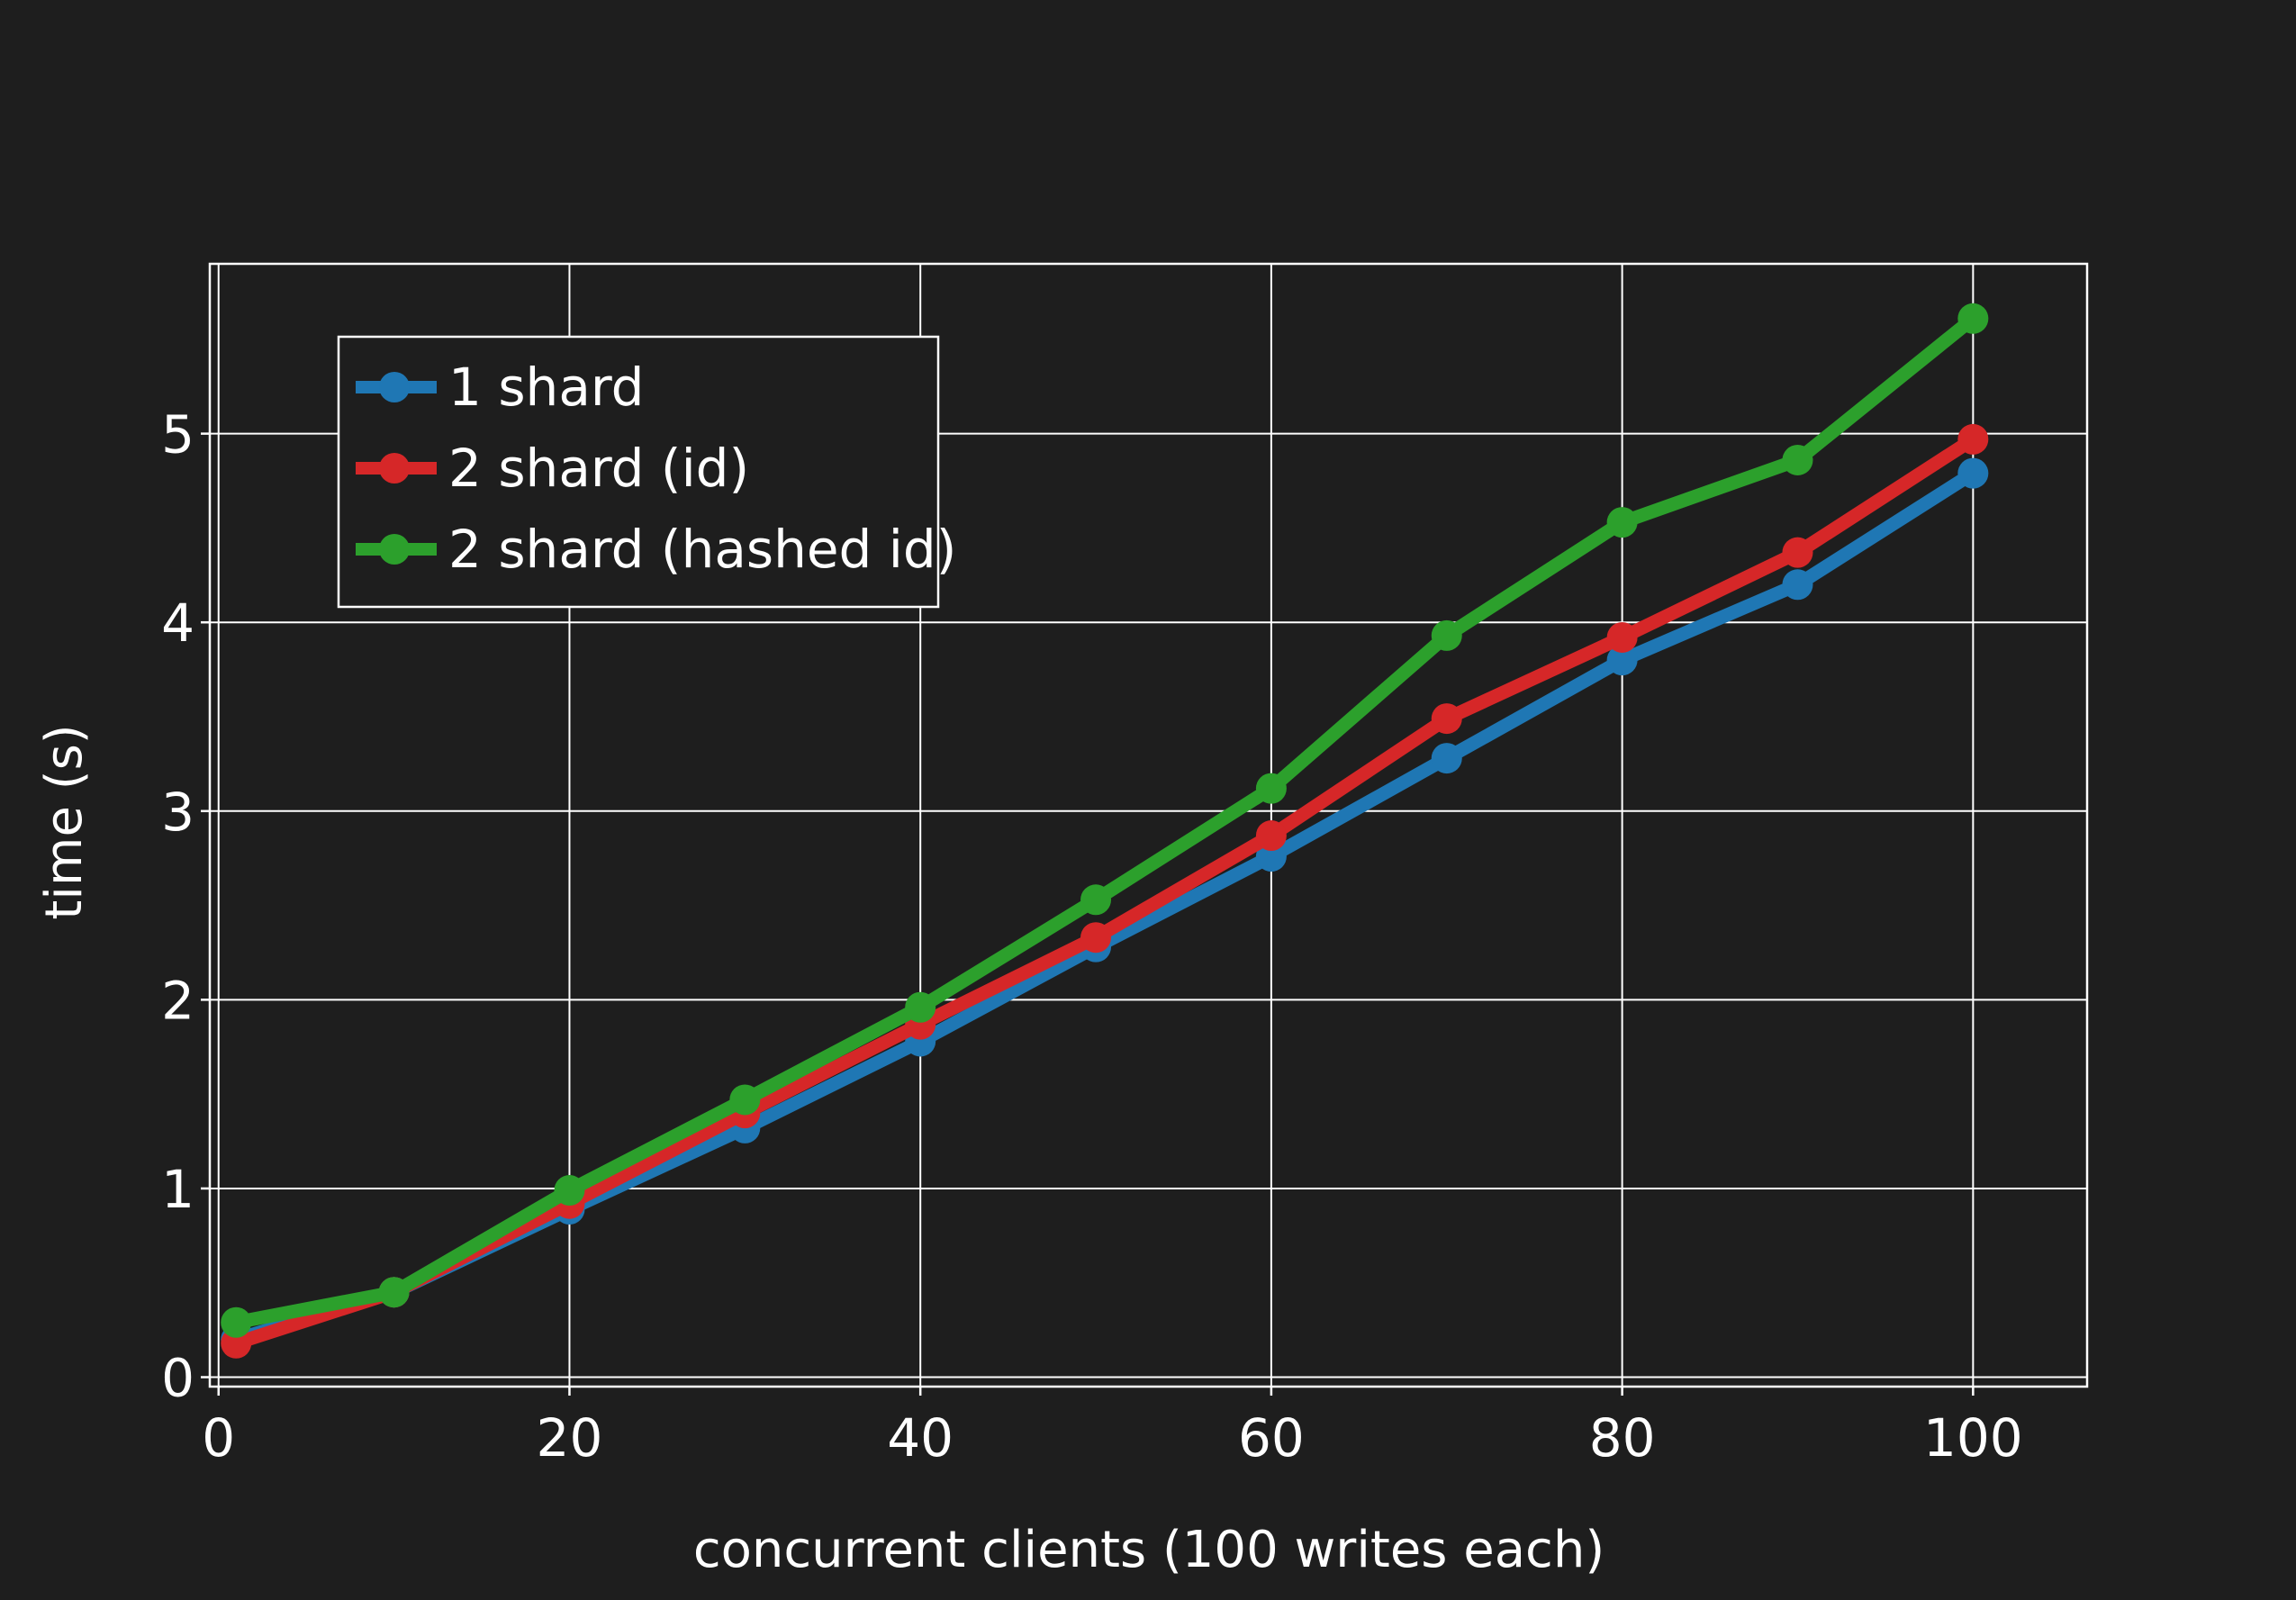 Image resolution: width=2296 pixels, height=1600 pixels. I want to click on legend-label-1-shard: 1 shard, so click(546, 387).